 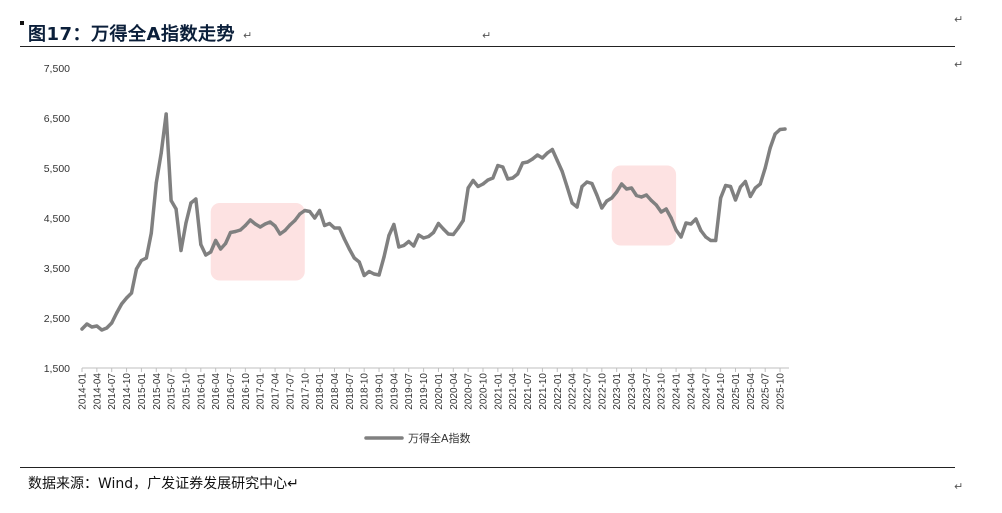 I want to click on x-tick-label: 2023-01, so click(x=617, y=391).